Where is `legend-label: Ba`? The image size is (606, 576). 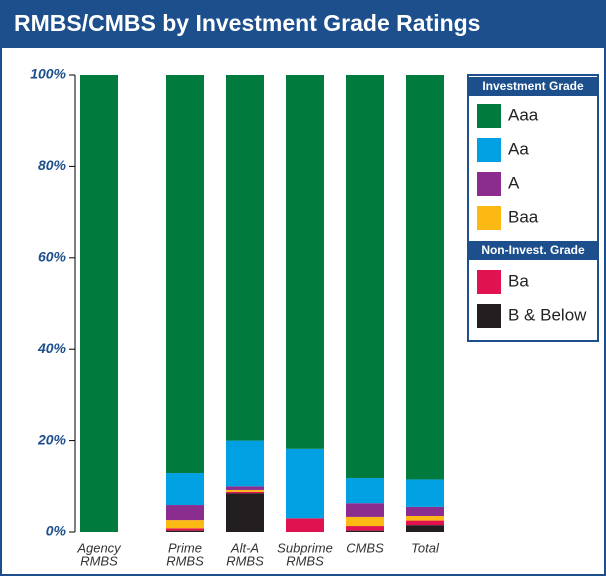 legend-label: Ba is located at coordinates (518, 280).